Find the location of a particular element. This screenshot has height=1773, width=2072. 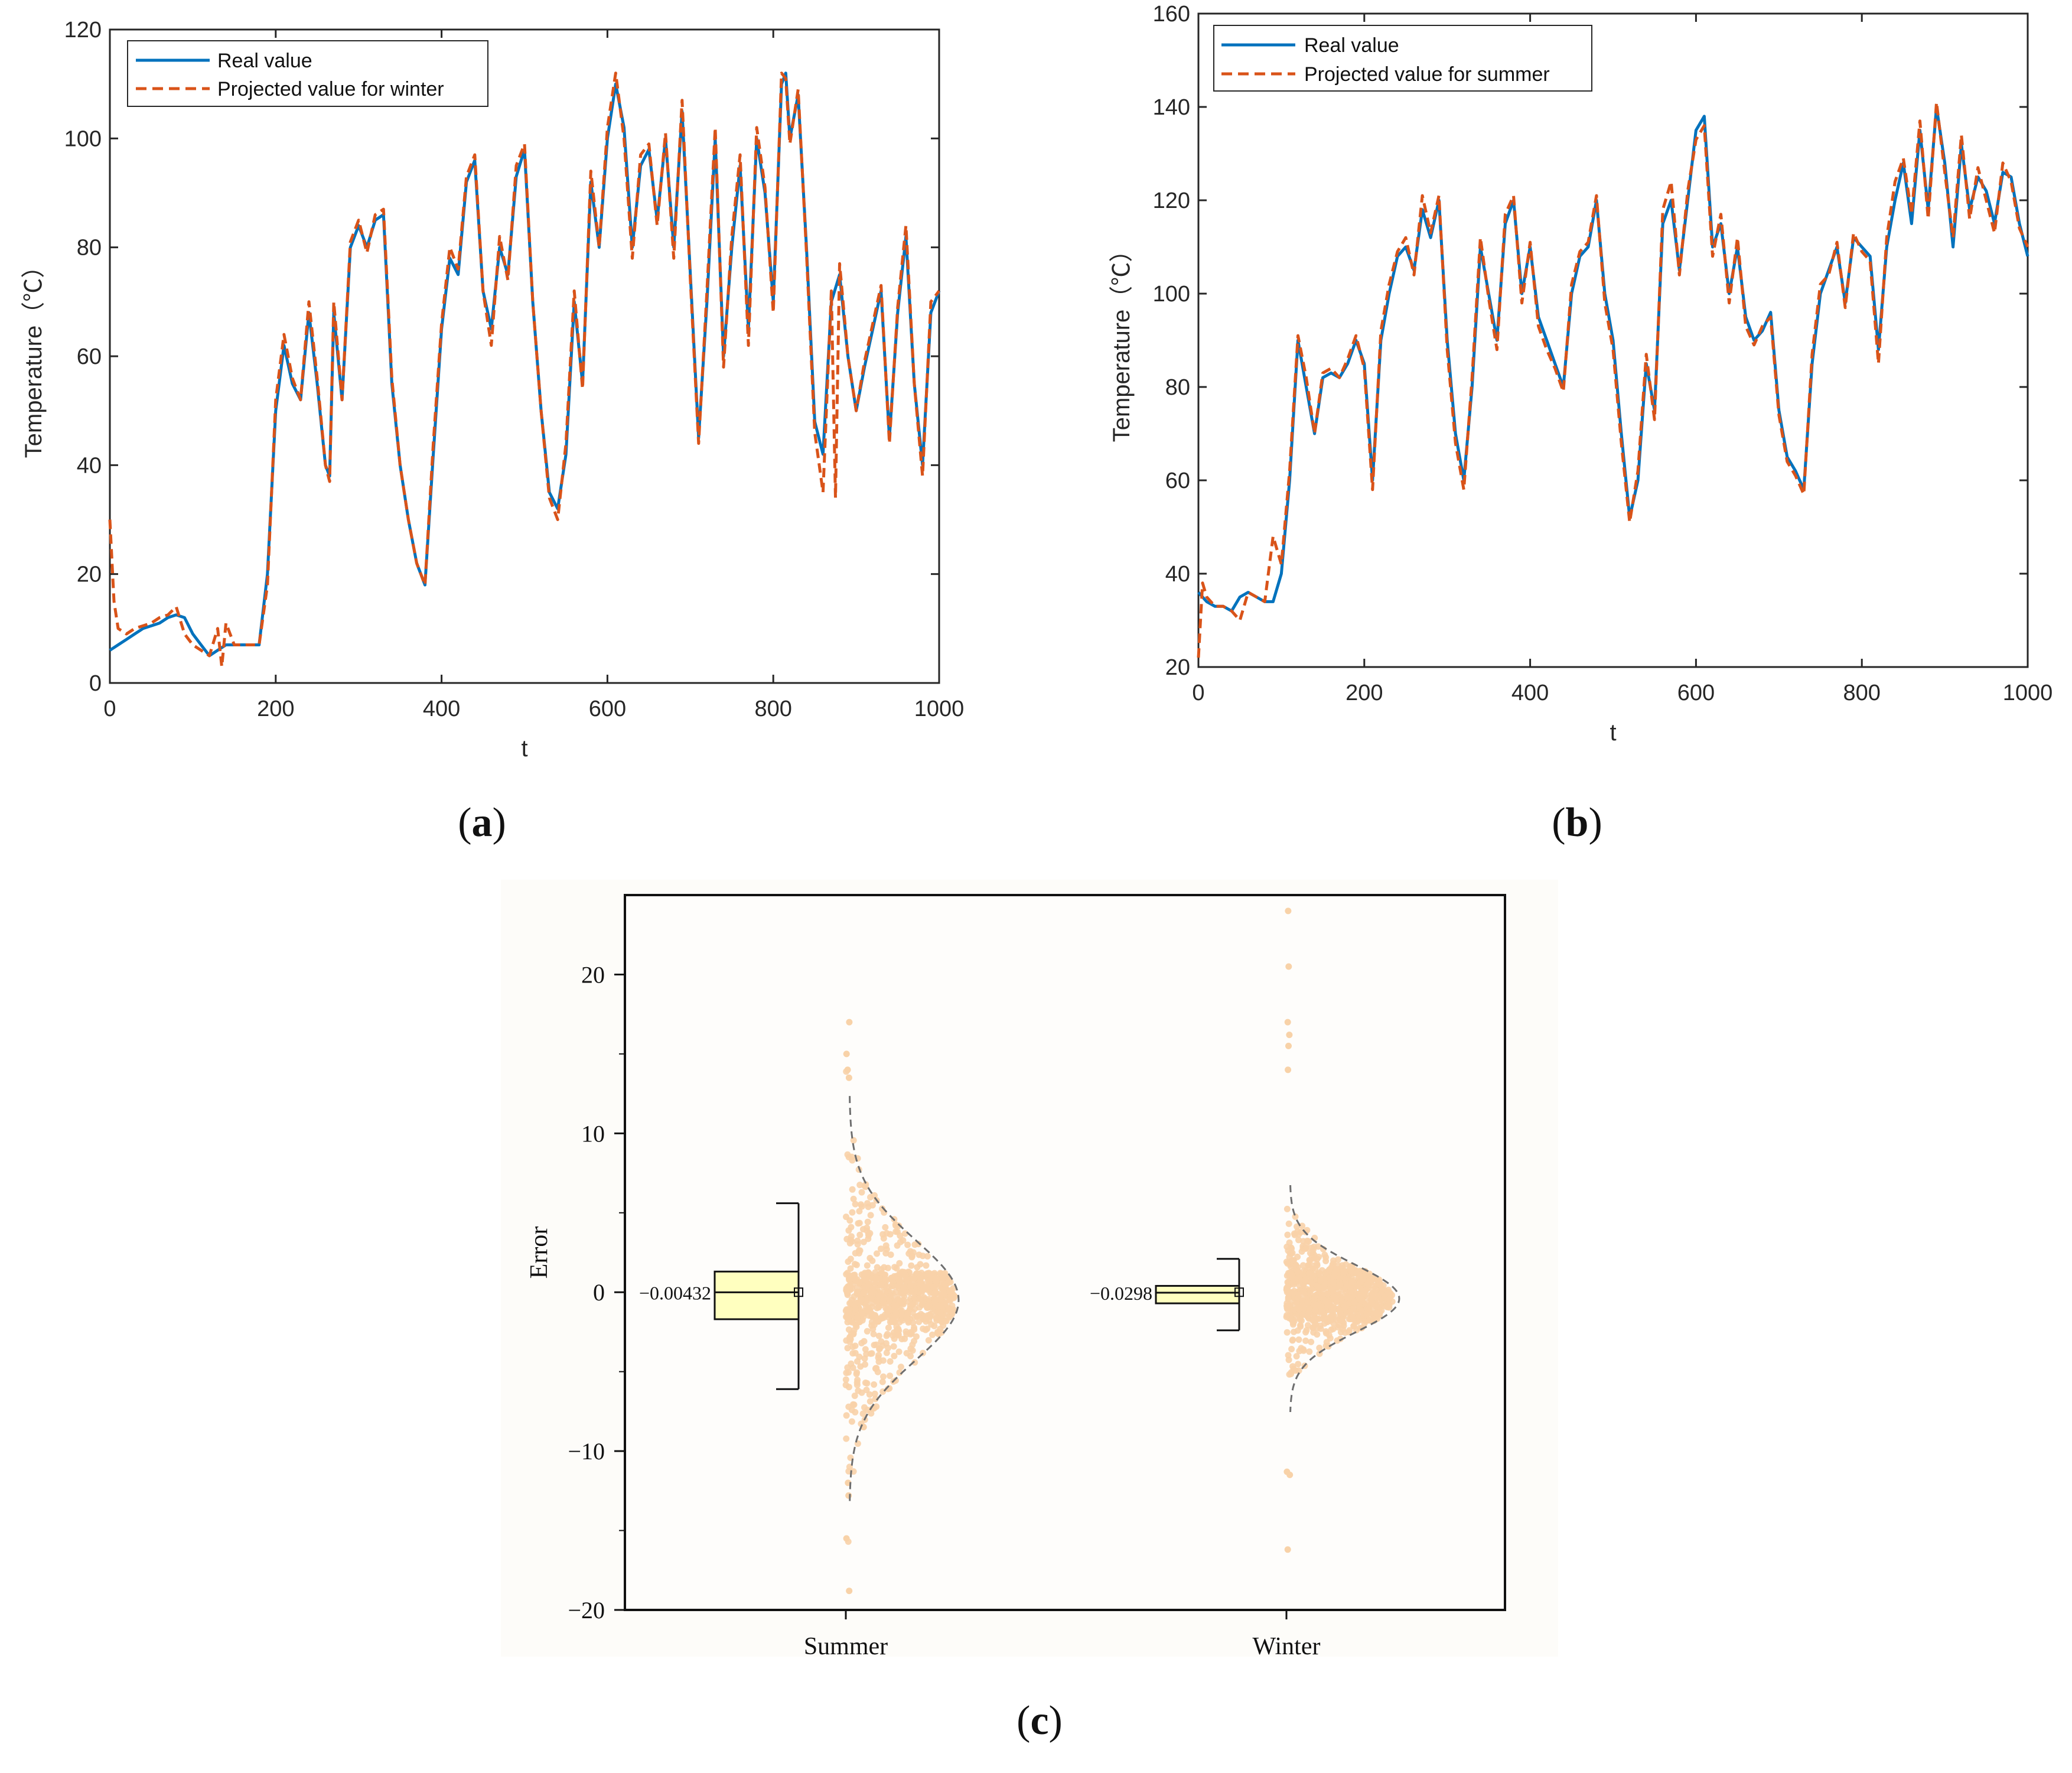

y-tick-label: 60 is located at coordinates (89, 356).